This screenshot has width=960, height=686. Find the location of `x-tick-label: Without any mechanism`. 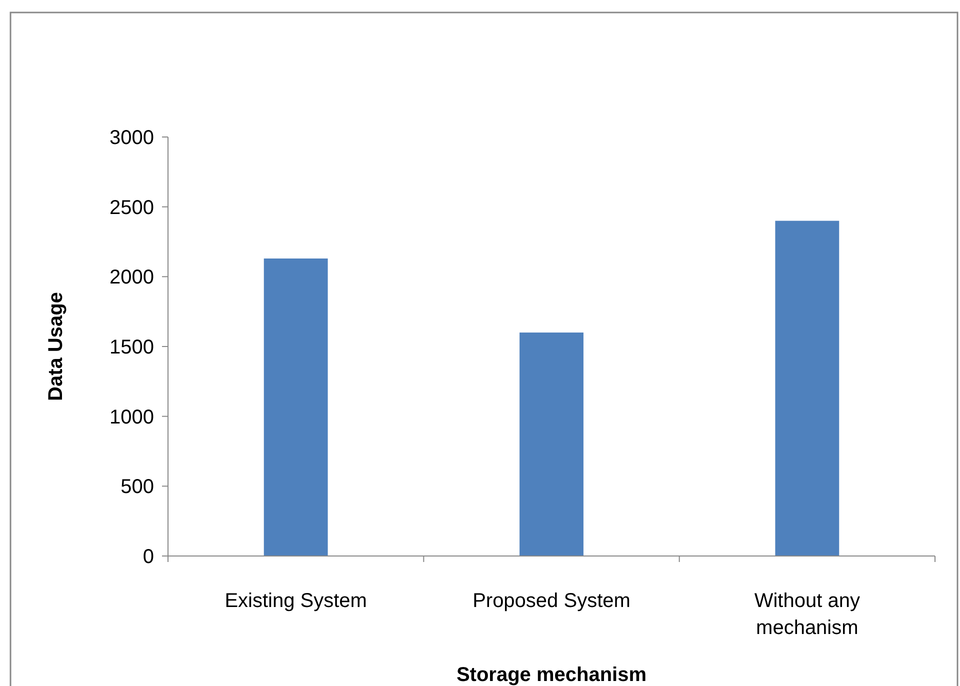

x-tick-label: Without any mechanism is located at coordinates (807, 614).